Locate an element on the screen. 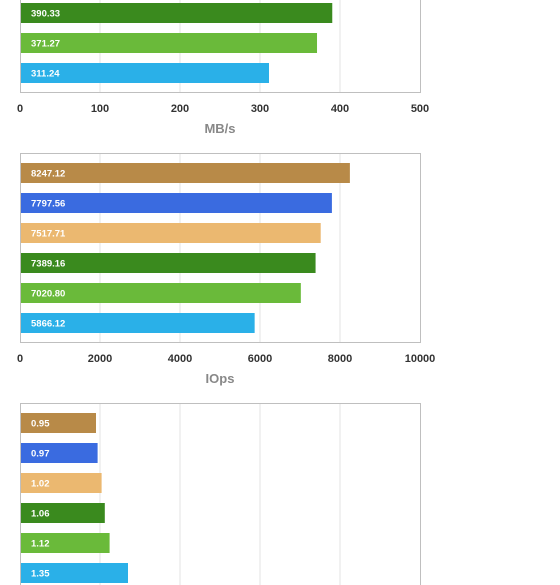 The image size is (560, 585). bar-value-label: 7389.16 is located at coordinates (48, 264).